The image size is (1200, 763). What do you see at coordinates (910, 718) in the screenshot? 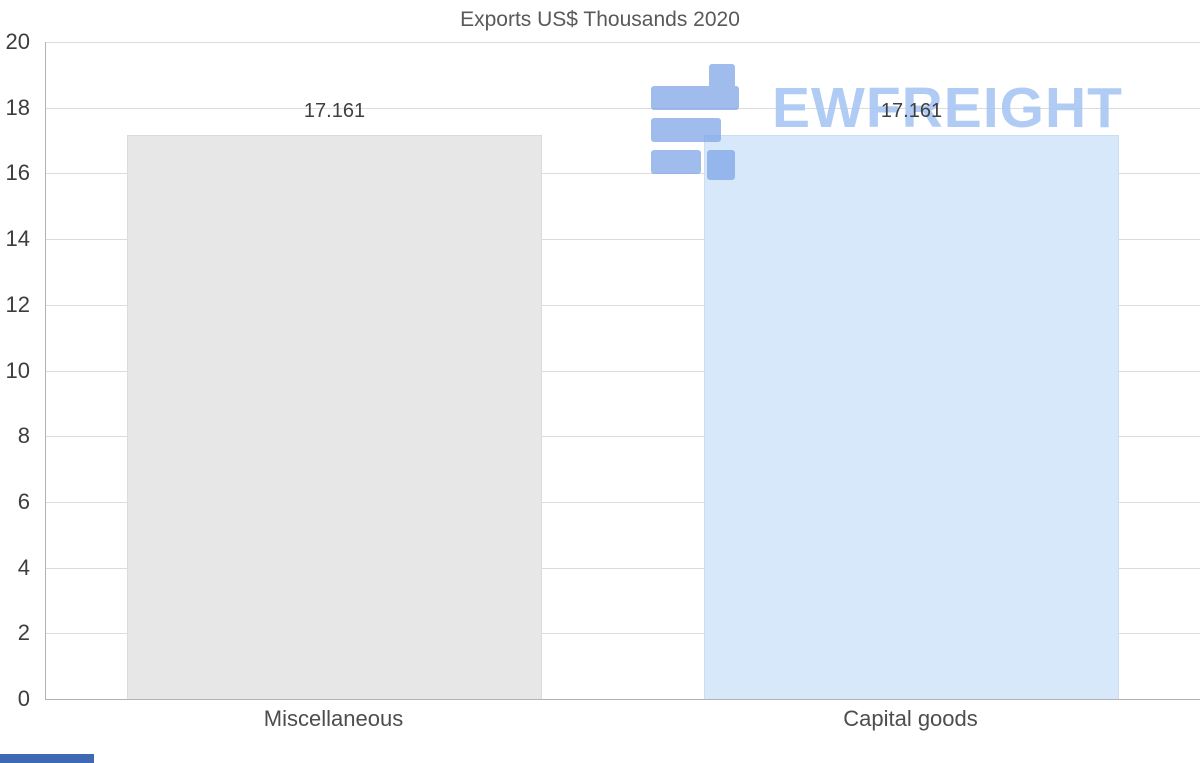
I see `category-label: Capital goods` at bounding box center [910, 718].